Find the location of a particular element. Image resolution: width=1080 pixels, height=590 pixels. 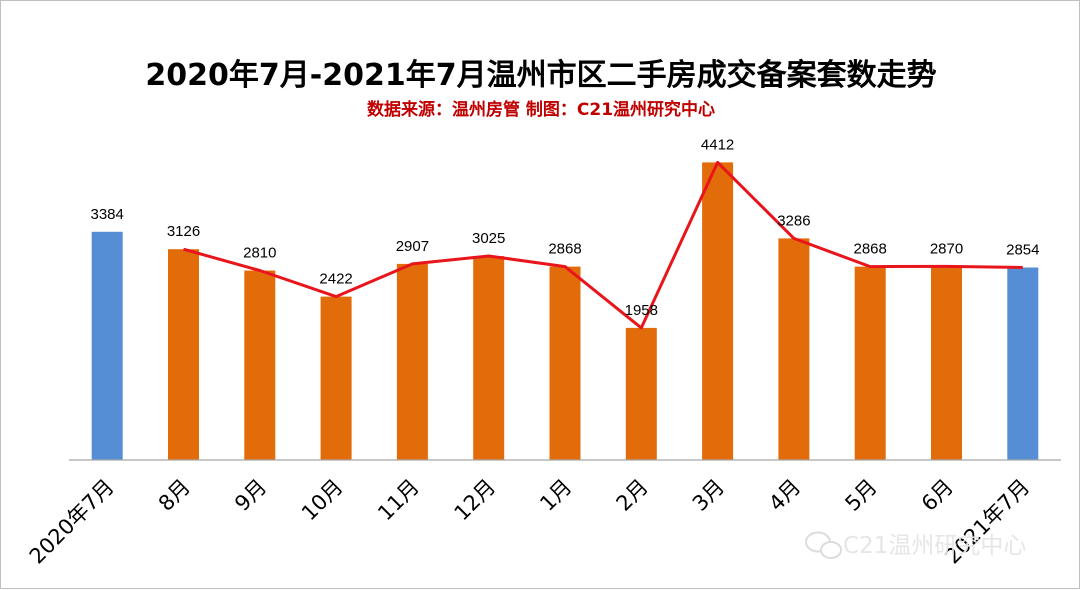

x-tick-label: 4月 is located at coordinates (784, 495).